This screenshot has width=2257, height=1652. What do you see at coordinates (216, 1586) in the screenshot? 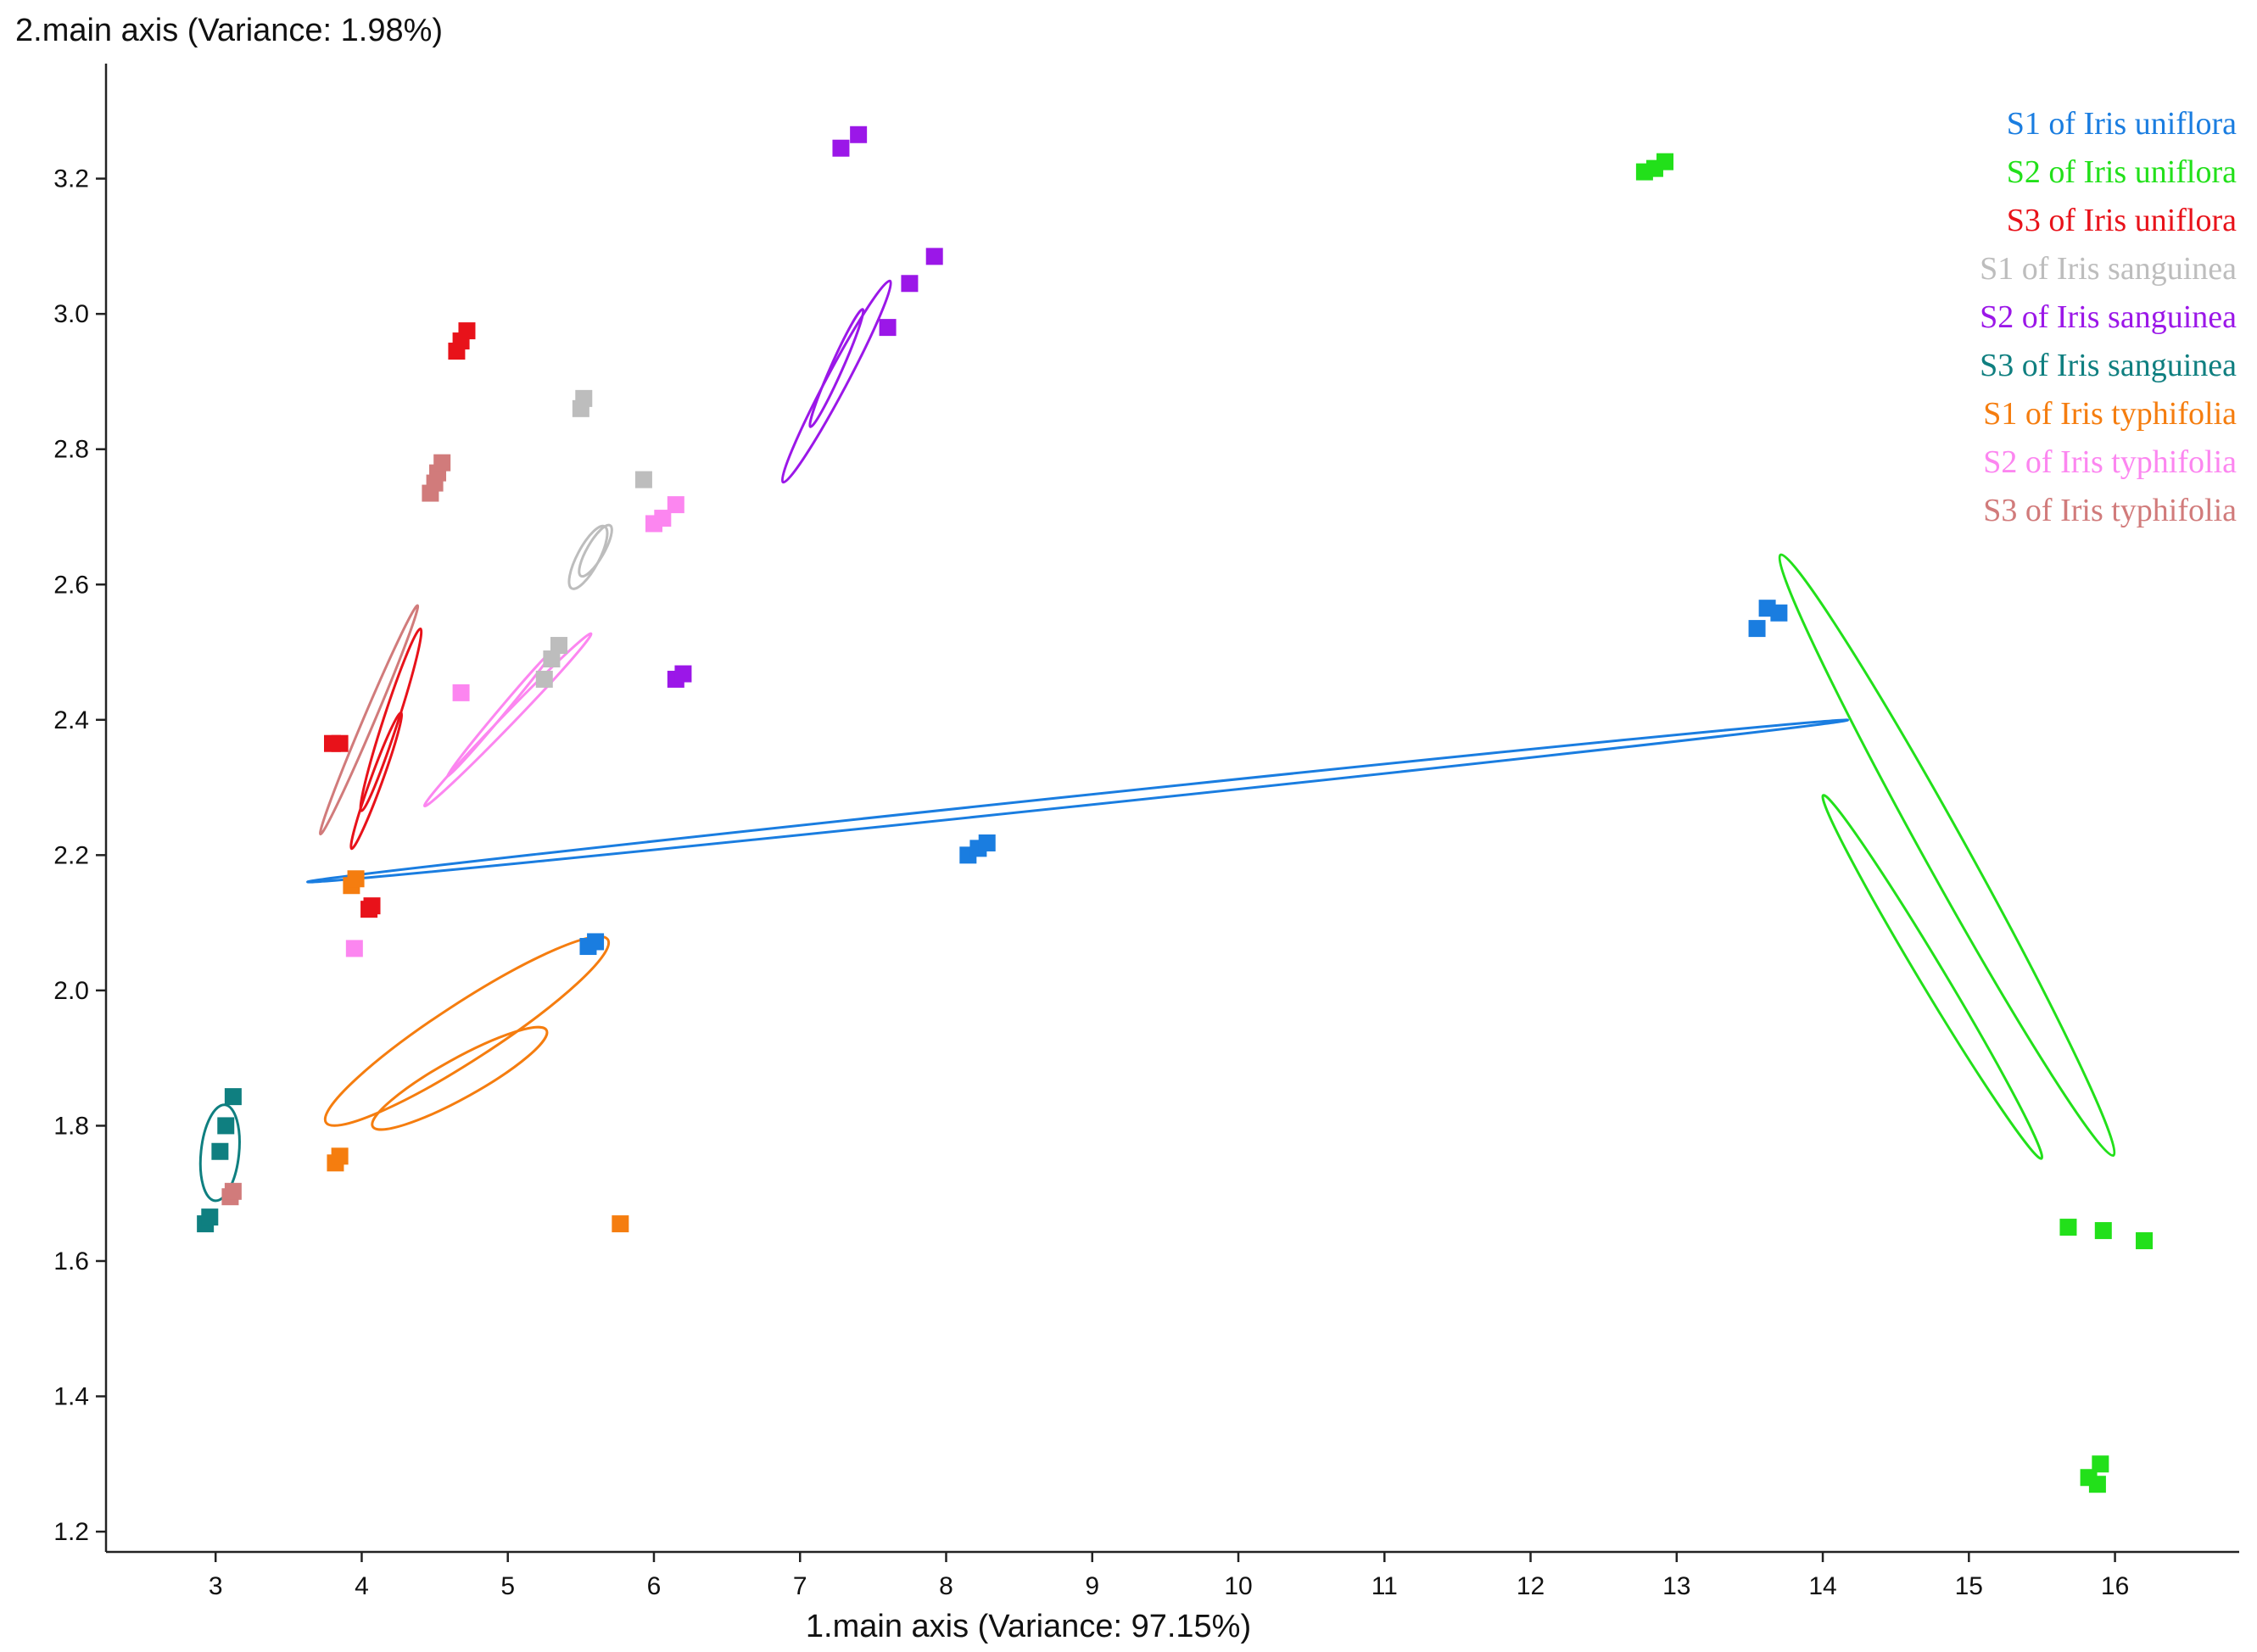
I see `x-tick-label: 3` at bounding box center [216, 1586].